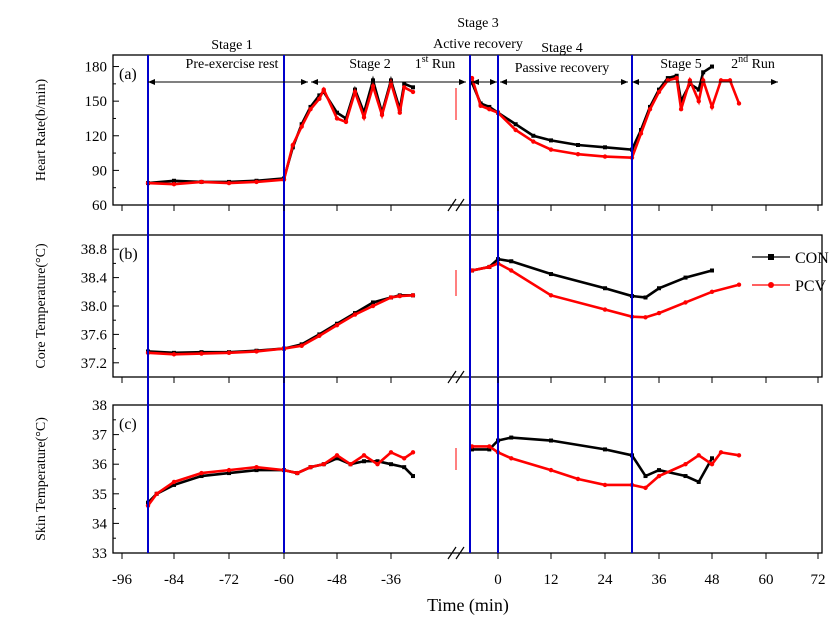 This screenshot has height=617, width=837. I want to click on axis-break-mark, so click(452, 205).